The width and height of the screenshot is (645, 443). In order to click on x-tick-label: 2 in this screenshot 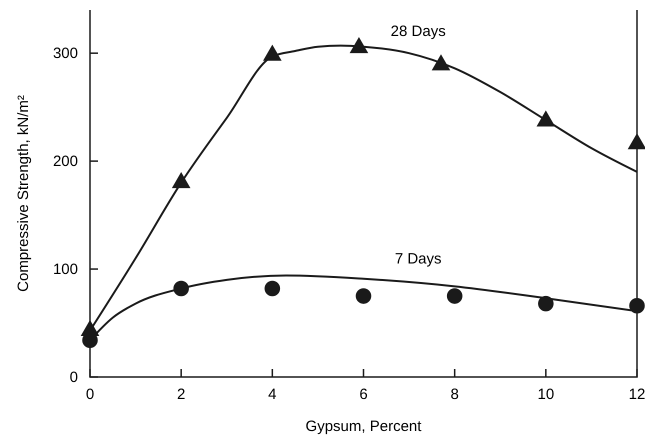, I will do `click(181, 394)`.